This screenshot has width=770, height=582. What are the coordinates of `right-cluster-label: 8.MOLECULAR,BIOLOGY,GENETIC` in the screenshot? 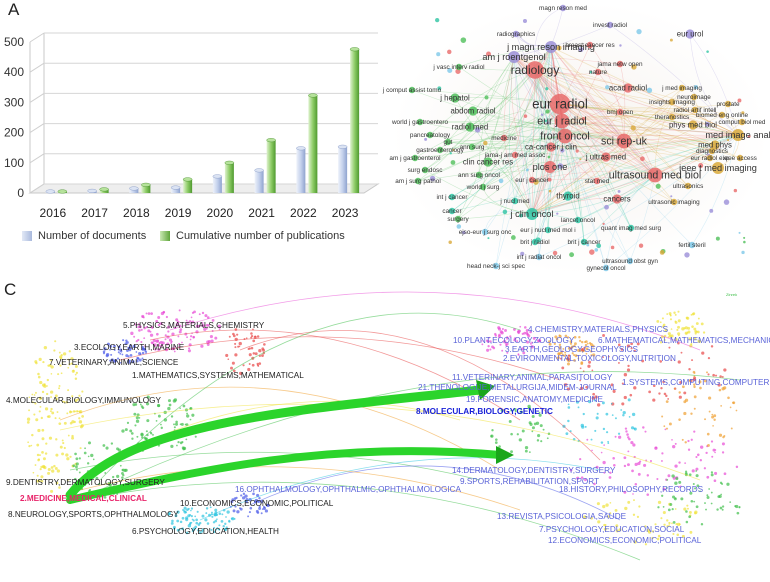 It's located at (484, 411).